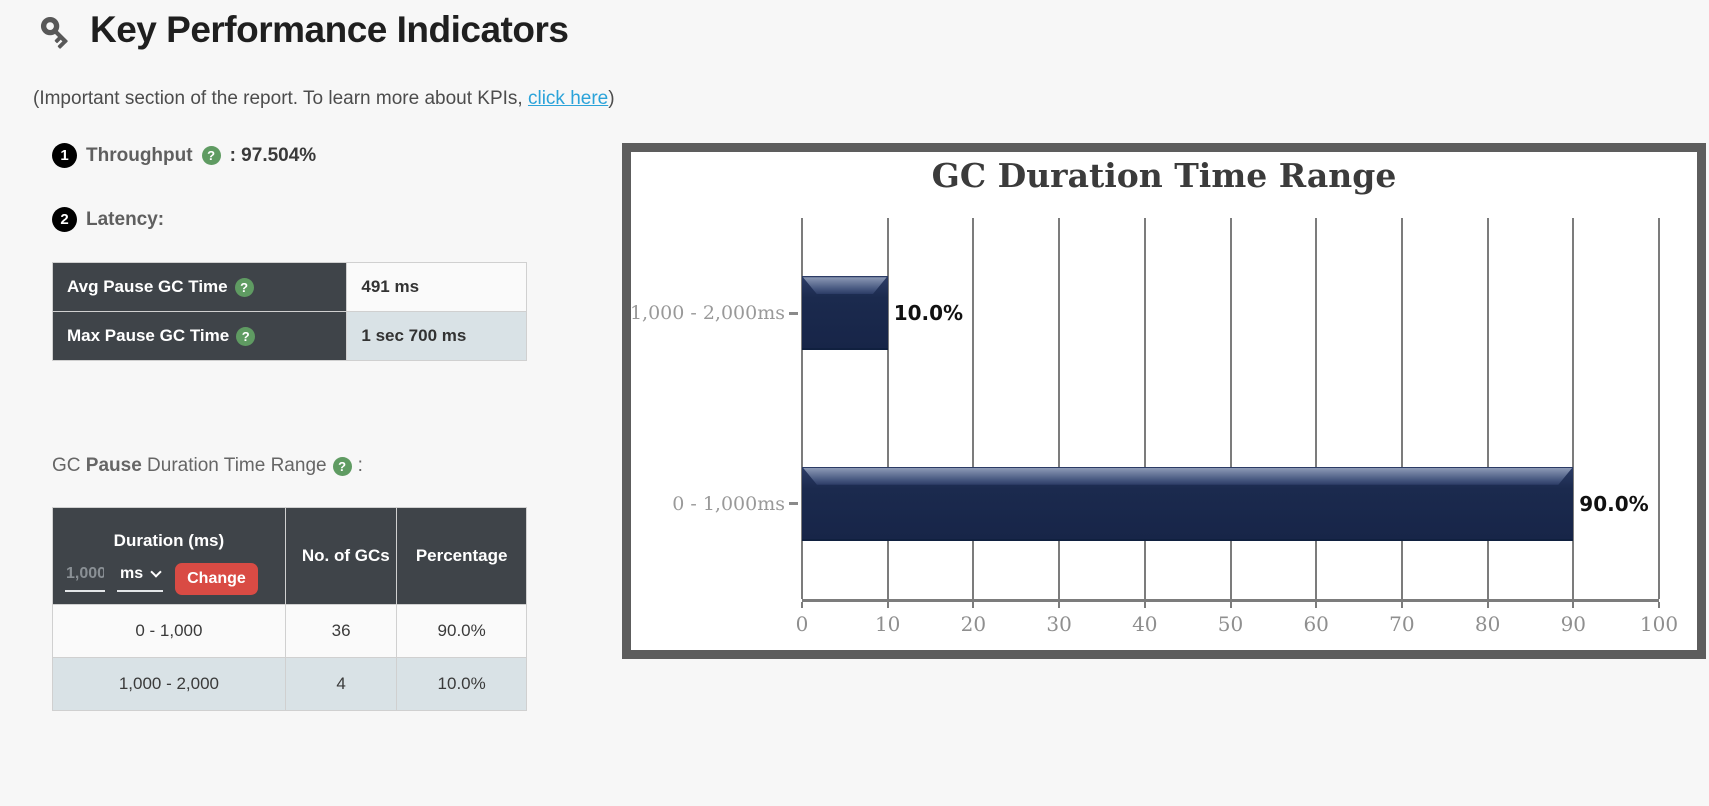  I want to click on kpi-throughput: 1 Throughput ? : 97.504%, so click(184, 155).